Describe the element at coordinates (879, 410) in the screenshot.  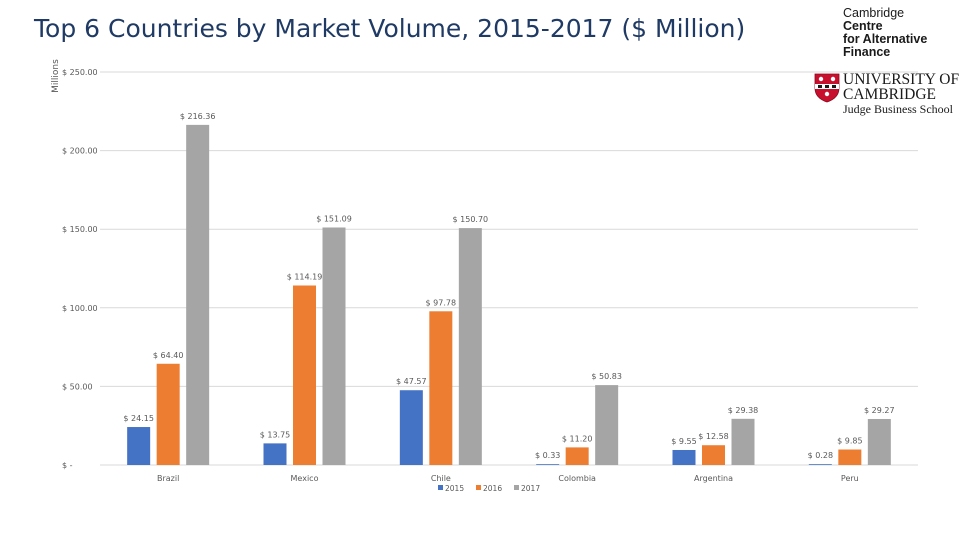
I see `data-label: $ 29.27` at that location.